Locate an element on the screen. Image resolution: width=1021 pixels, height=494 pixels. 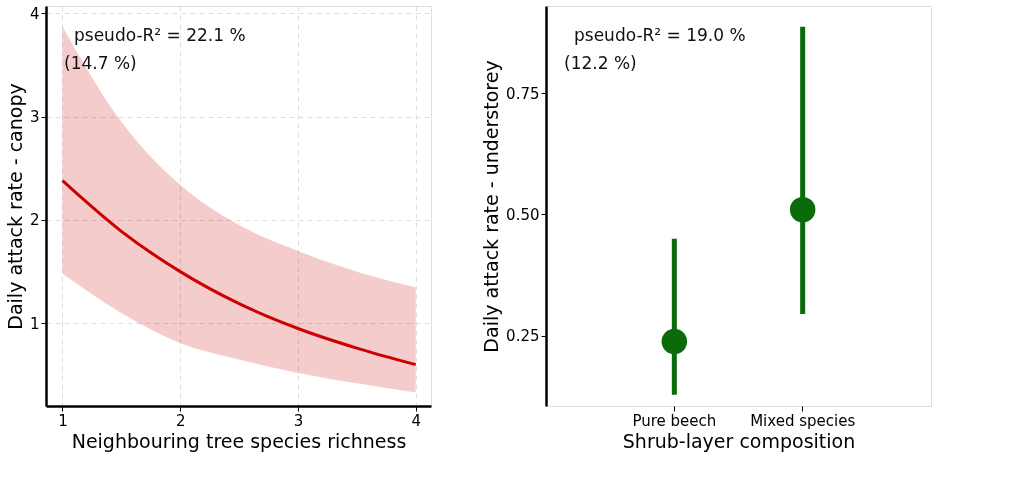
x-axis-title: Neighbouring tree species richness is located at coordinates (239, 440).